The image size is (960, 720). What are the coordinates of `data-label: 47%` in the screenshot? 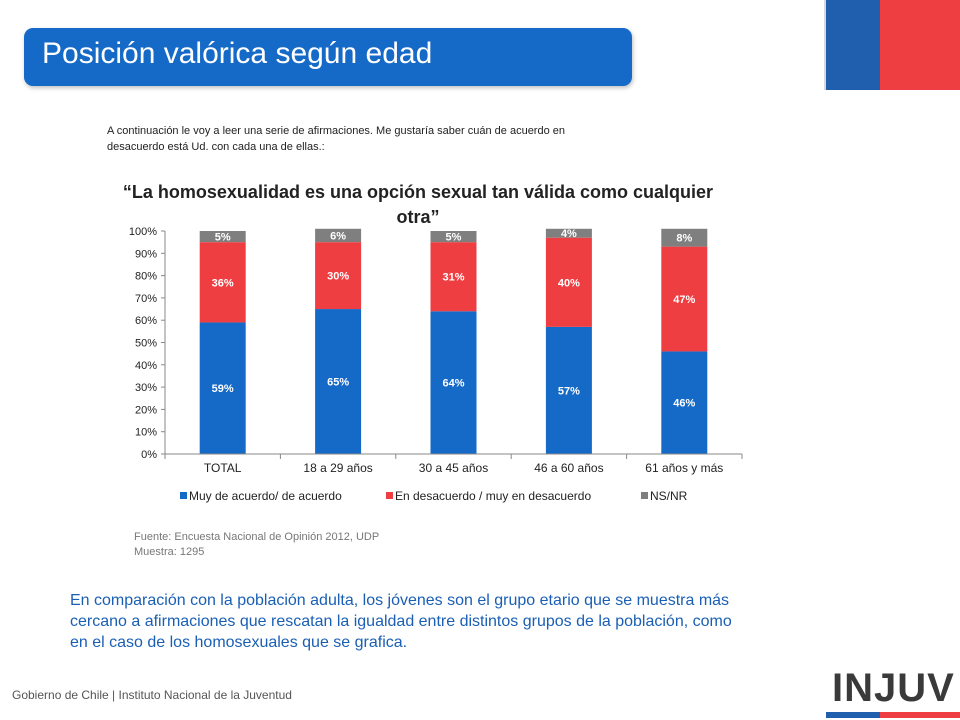 It's located at (684, 300).